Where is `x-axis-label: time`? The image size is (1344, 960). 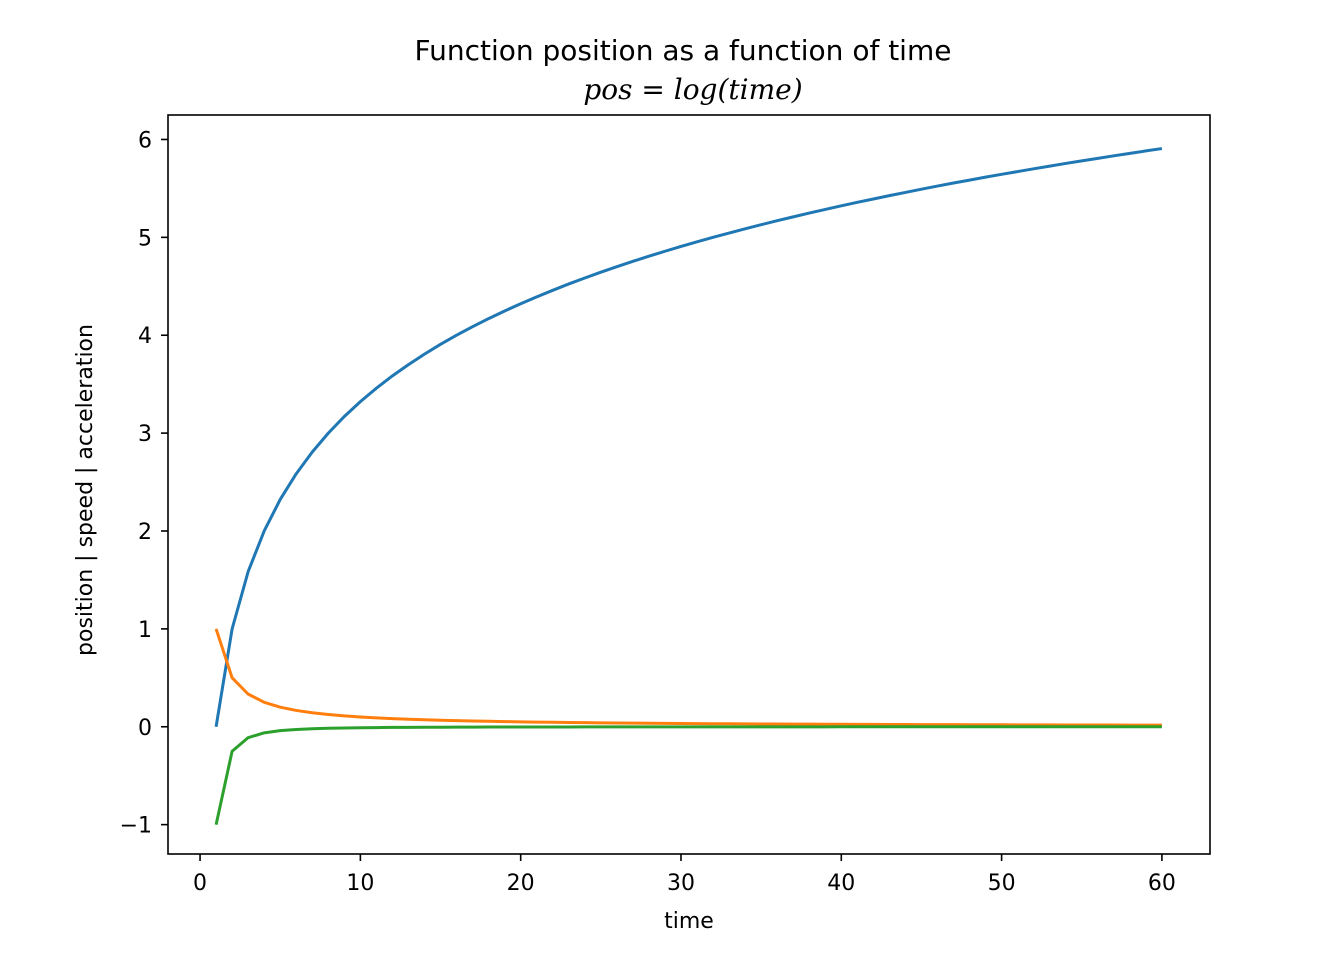
x-axis-label: time is located at coordinates (689, 921).